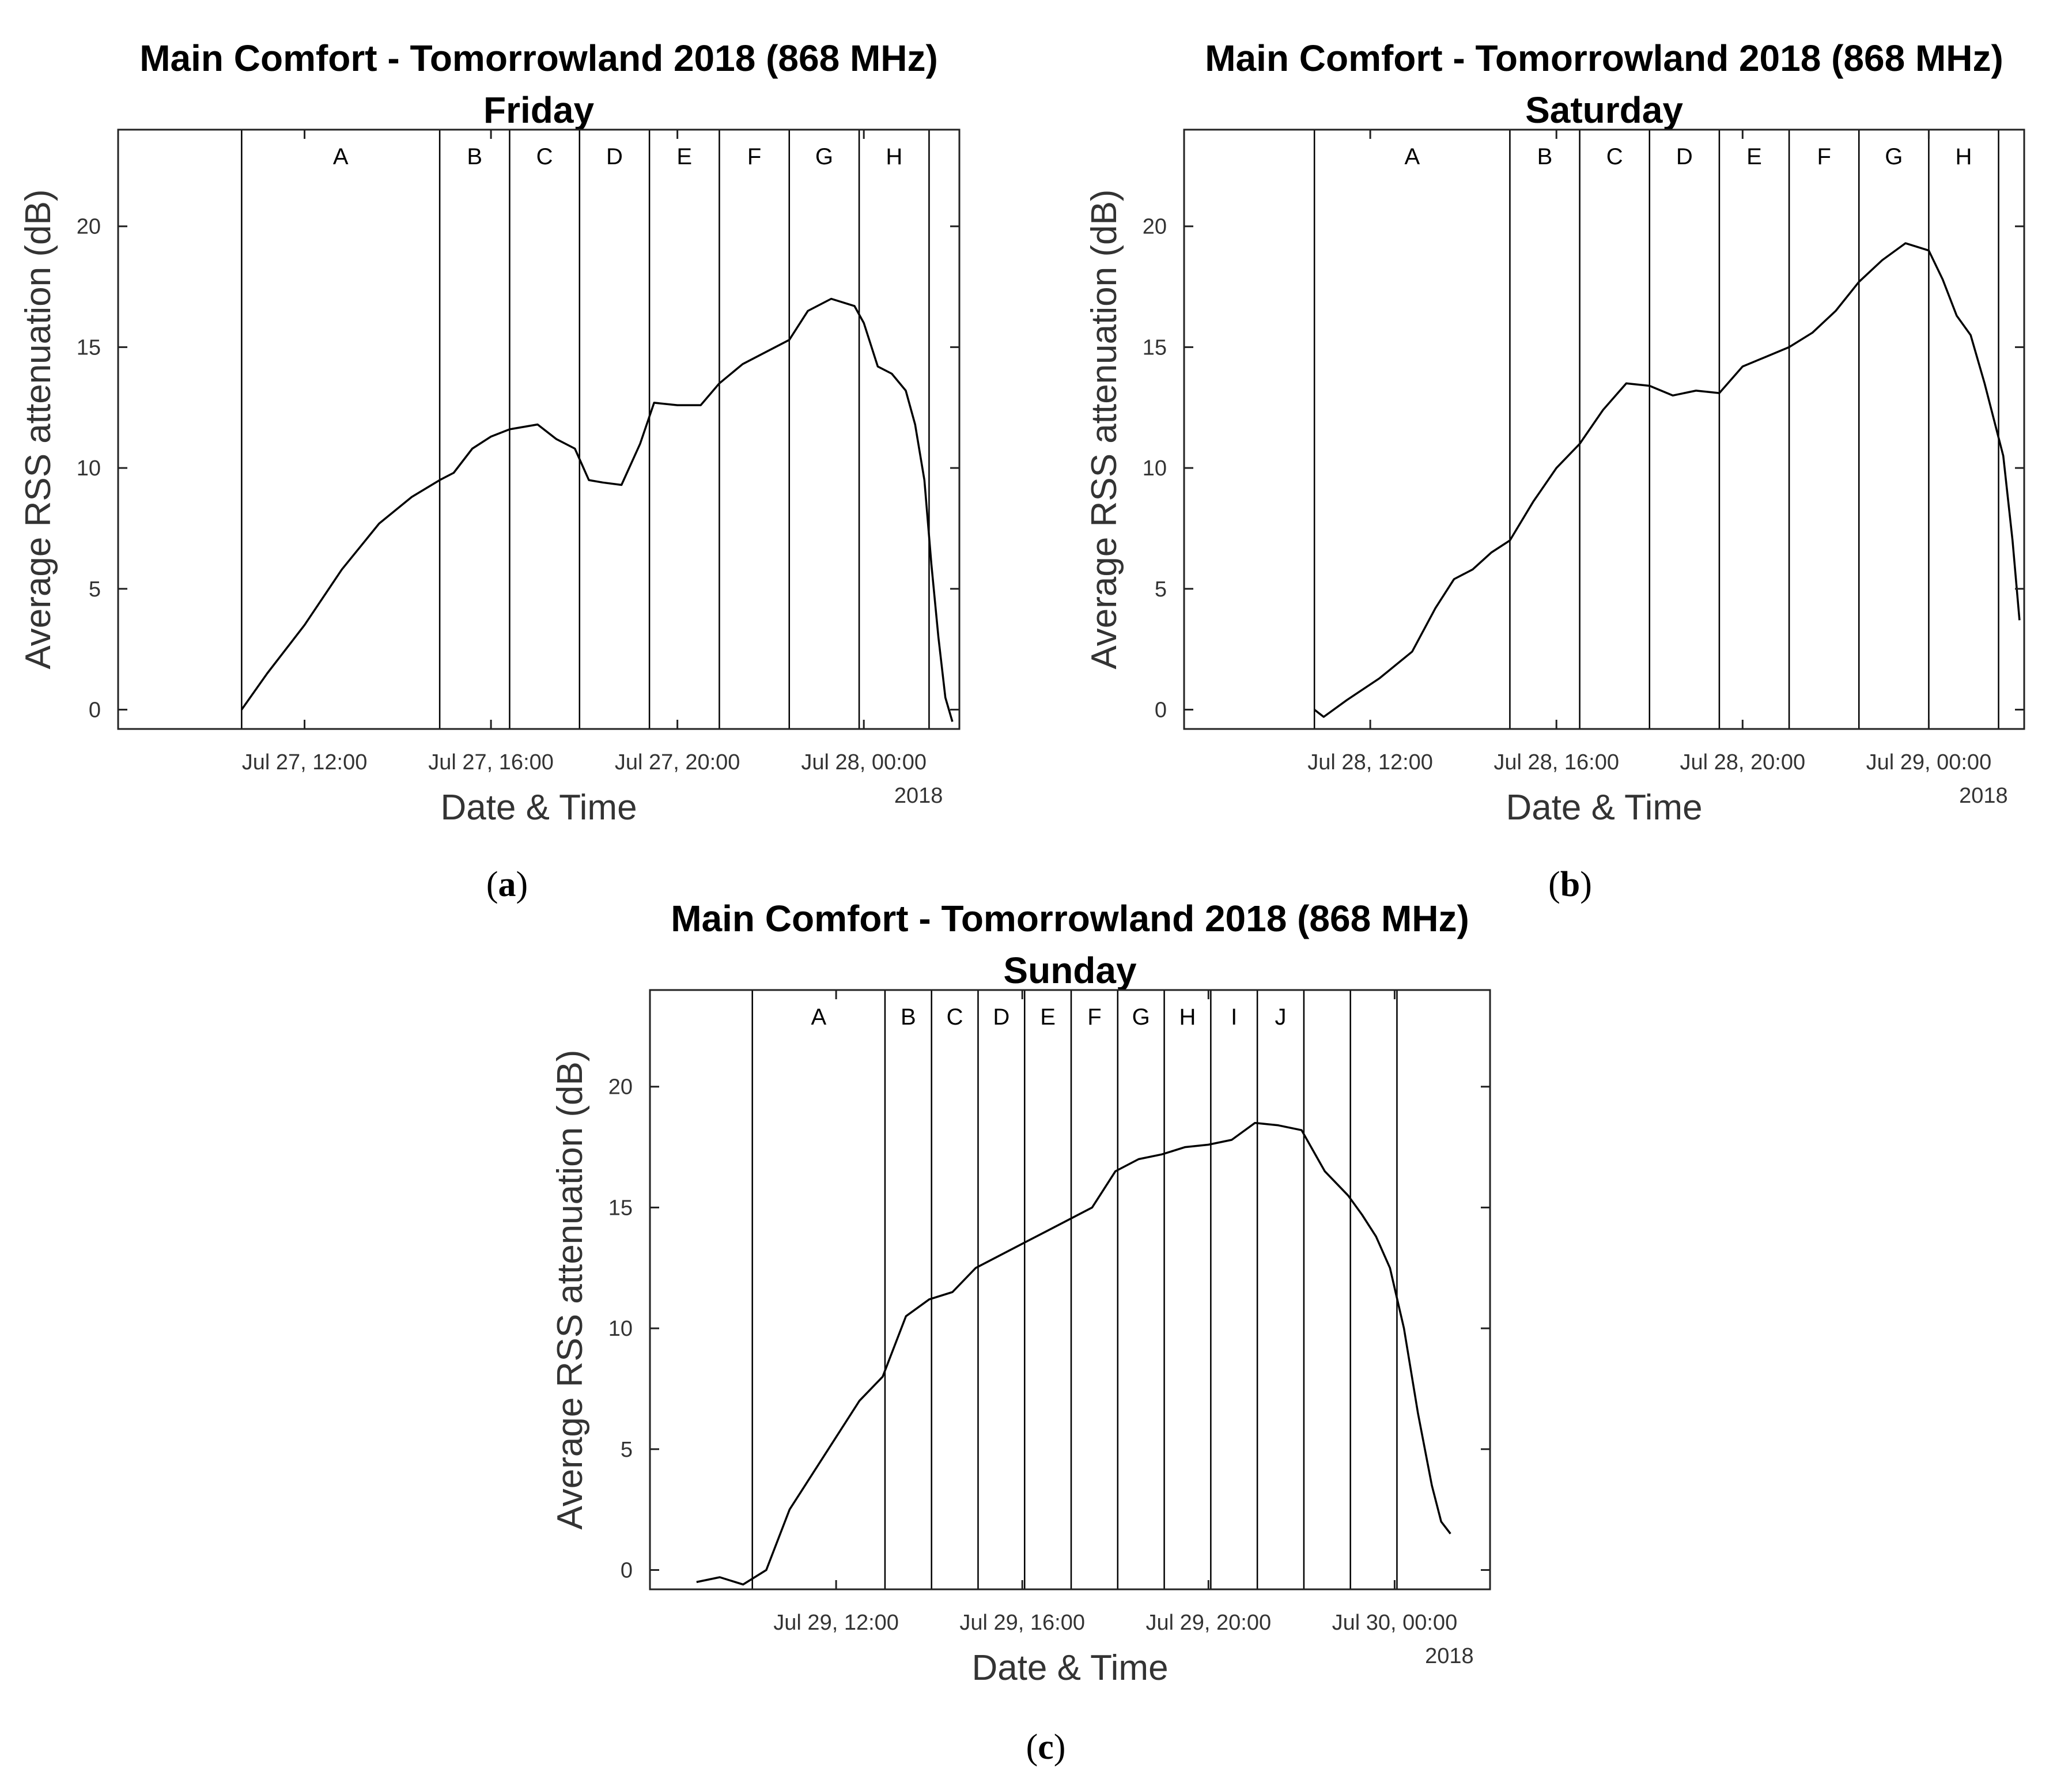 Image resolution: width=2072 pixels, height=1772 pixels. What do you see at coordinates (1395, 1623) in the screenshot?
I see `x-tick-label: Jul 30, 00:00` at bounding box center [1395, 1623].